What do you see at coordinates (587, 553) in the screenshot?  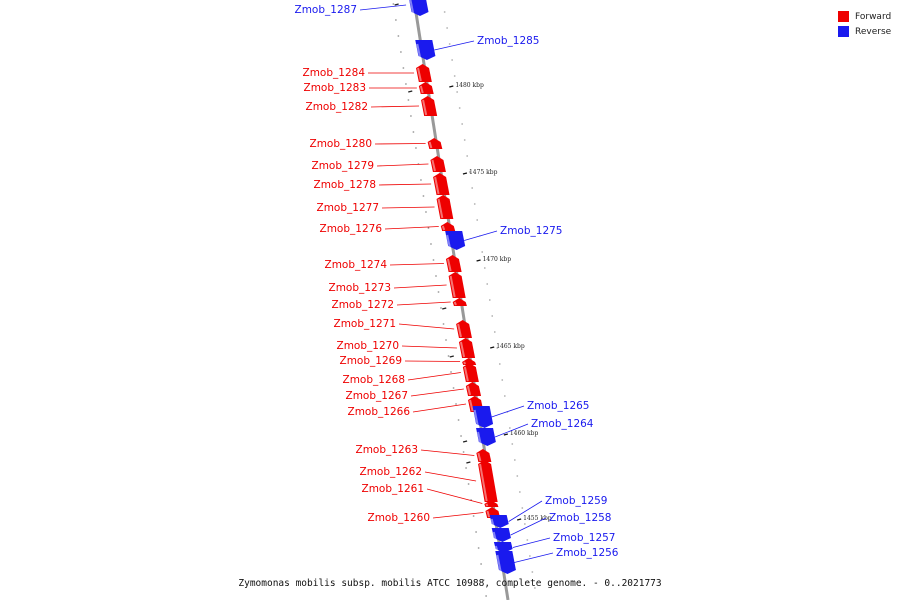 I see `gene-label: Zmob_1256` at bounding box center [587, 553].